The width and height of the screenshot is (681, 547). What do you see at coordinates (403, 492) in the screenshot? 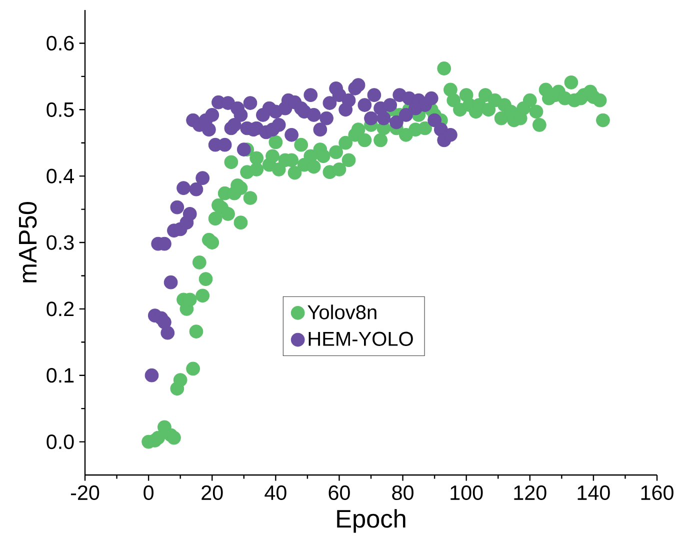
I see `x-tick-label: 80` at bounding box center [403, 492].